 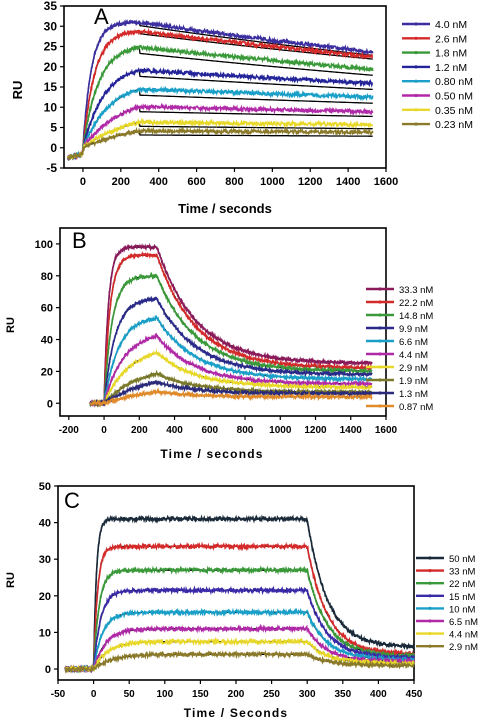 I want to click on legend-label: 0.50 nM, so click(x=454, y=97).